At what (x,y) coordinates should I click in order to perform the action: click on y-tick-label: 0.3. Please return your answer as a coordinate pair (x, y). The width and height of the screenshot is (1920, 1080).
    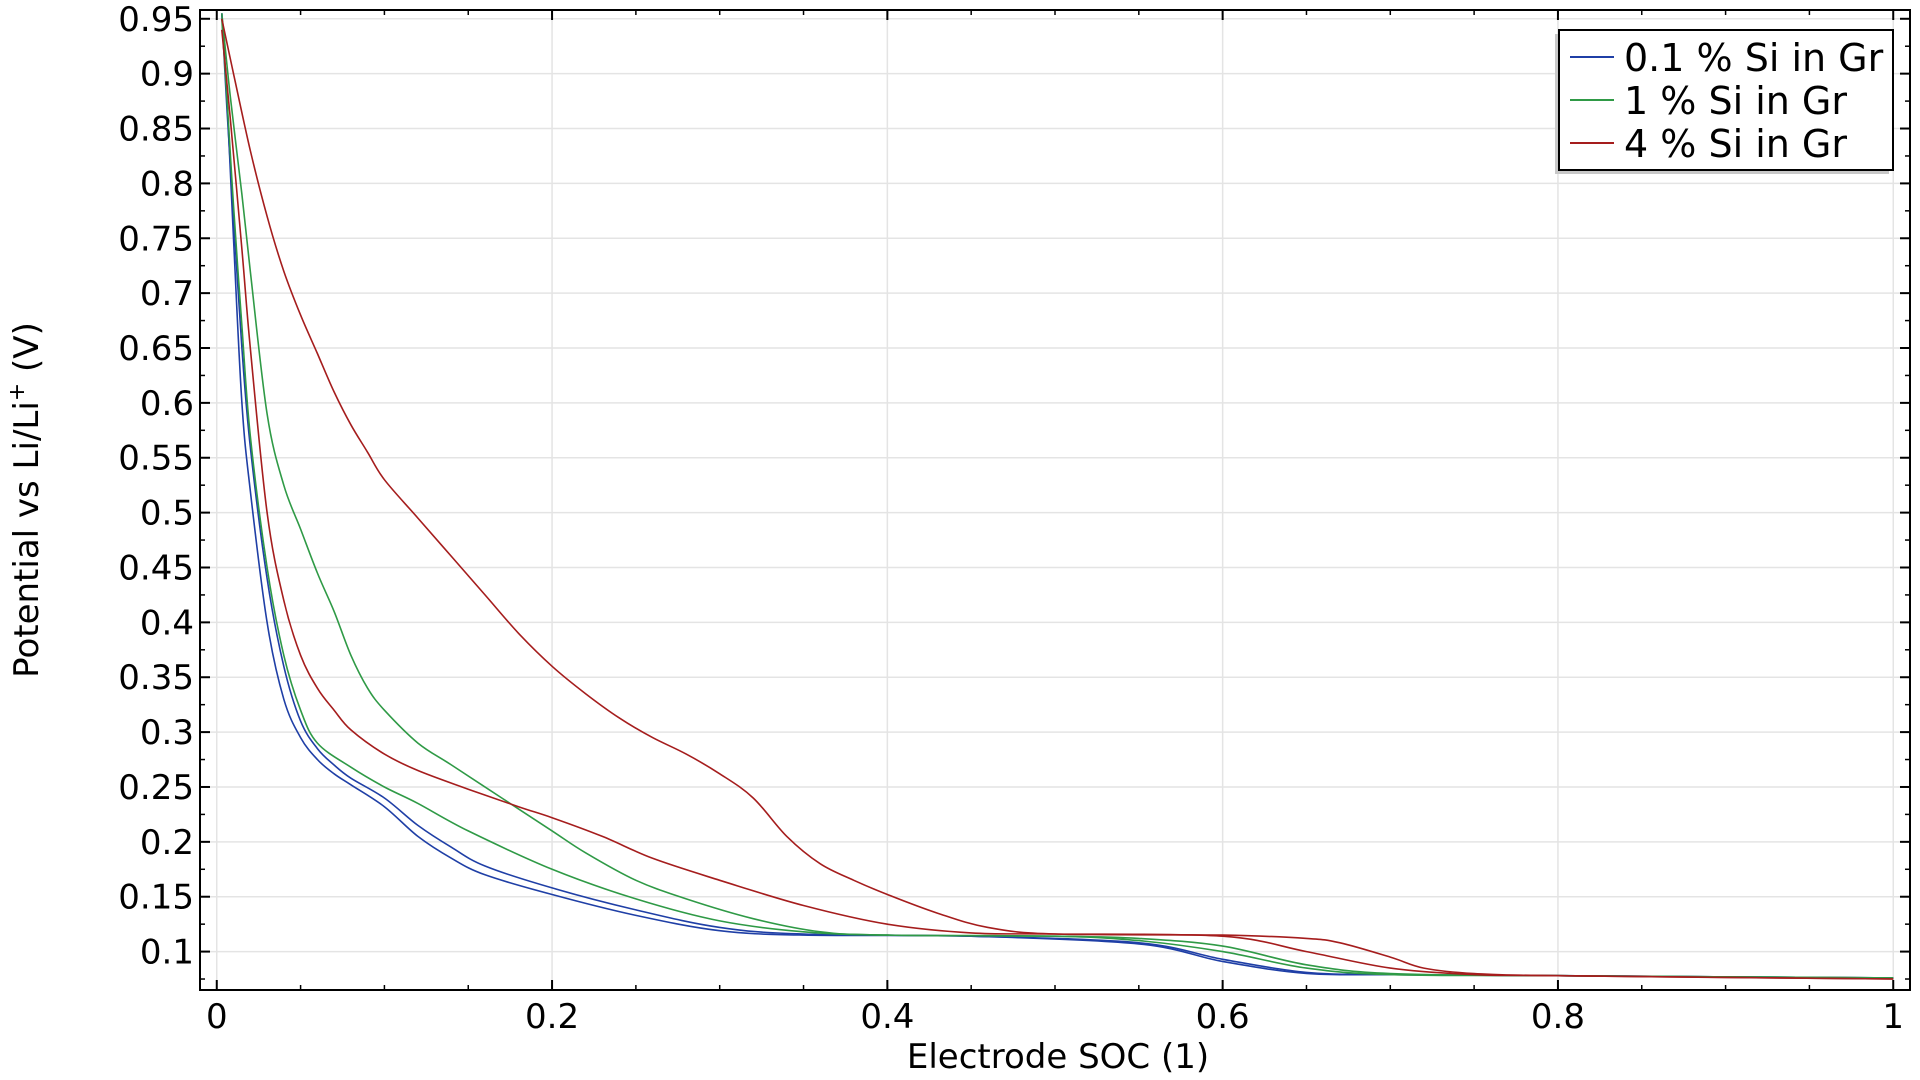
    Looking at the image, I should click on (167, 733).